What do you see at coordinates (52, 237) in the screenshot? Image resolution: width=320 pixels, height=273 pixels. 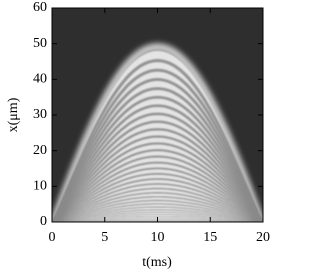 I see `x-tick-label: 0` at bounding box center [52, 237].